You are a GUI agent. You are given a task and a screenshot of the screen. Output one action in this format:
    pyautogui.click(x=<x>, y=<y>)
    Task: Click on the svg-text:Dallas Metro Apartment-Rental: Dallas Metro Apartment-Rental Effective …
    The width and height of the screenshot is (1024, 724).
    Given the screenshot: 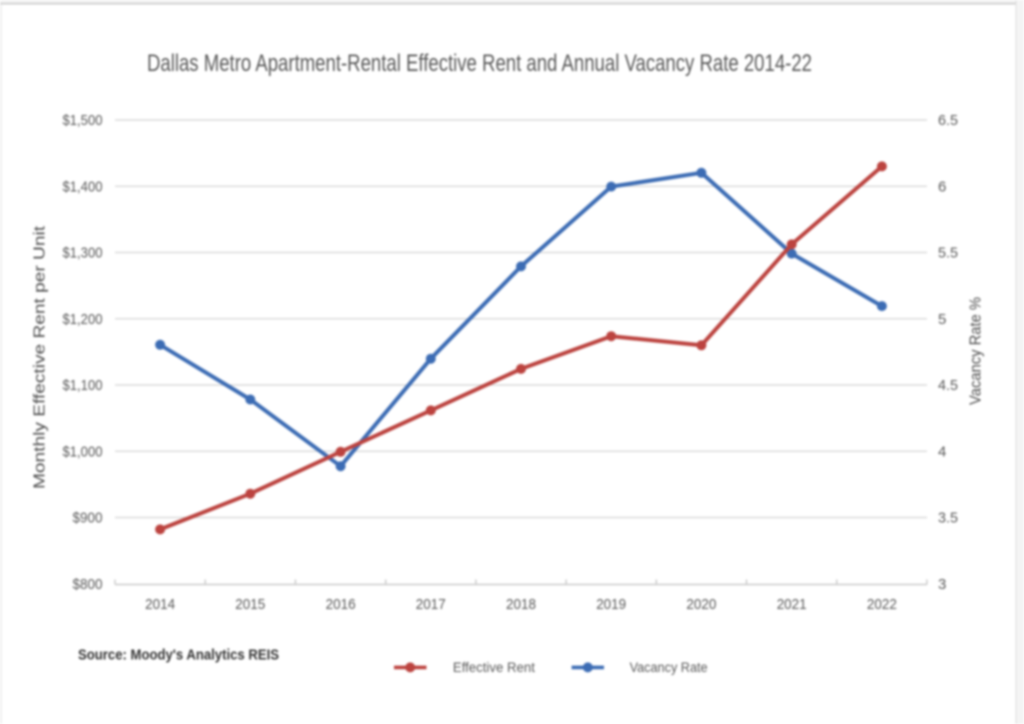 What is the action you would take?
    pyautogui.click(x=479, y=63)
    